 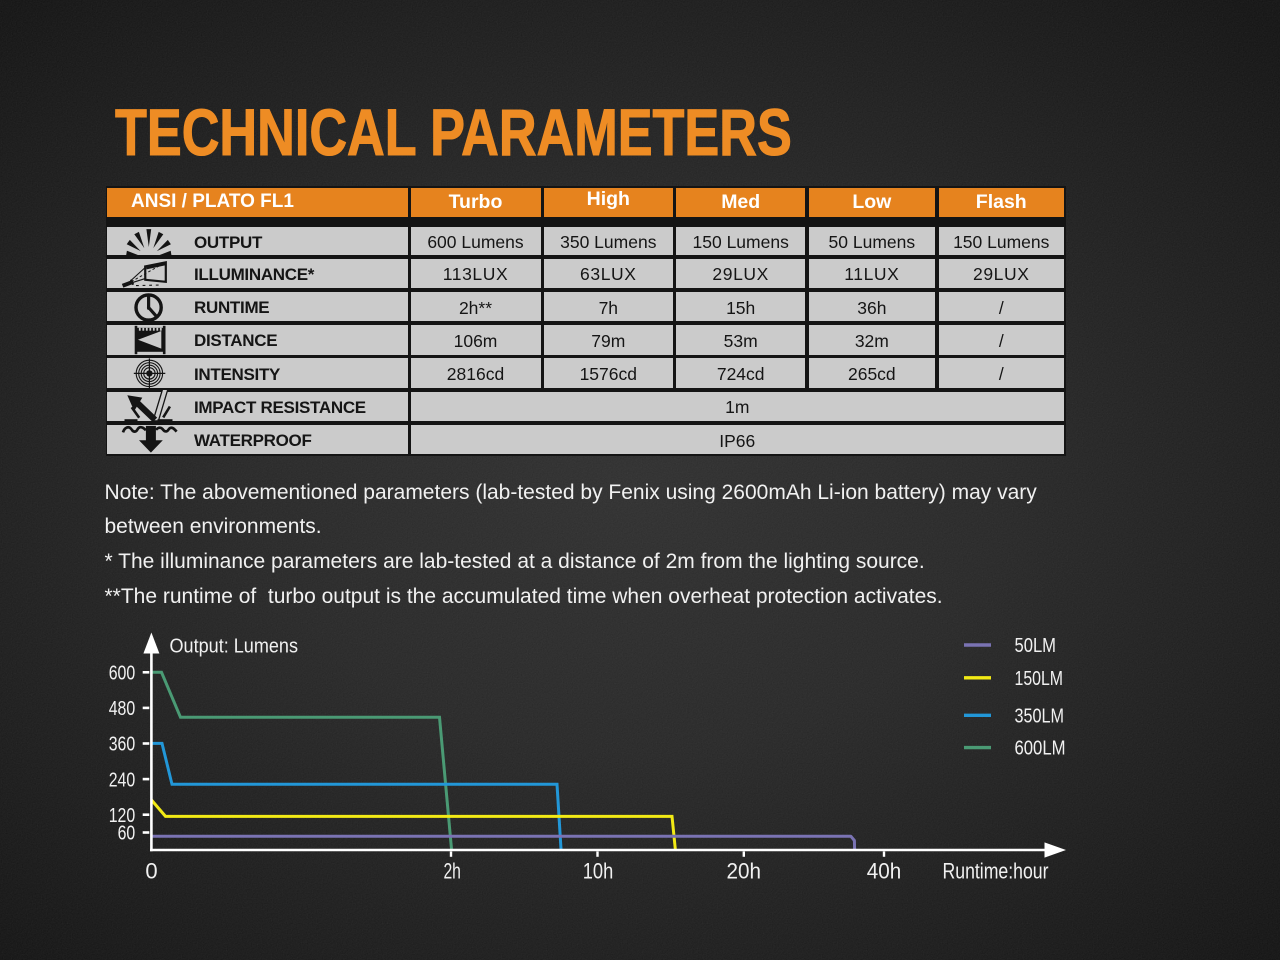 What do you see at coordinates (122, 816) in the screenshot?
I see `svg-text: 120` at bounding box center [122, 816].